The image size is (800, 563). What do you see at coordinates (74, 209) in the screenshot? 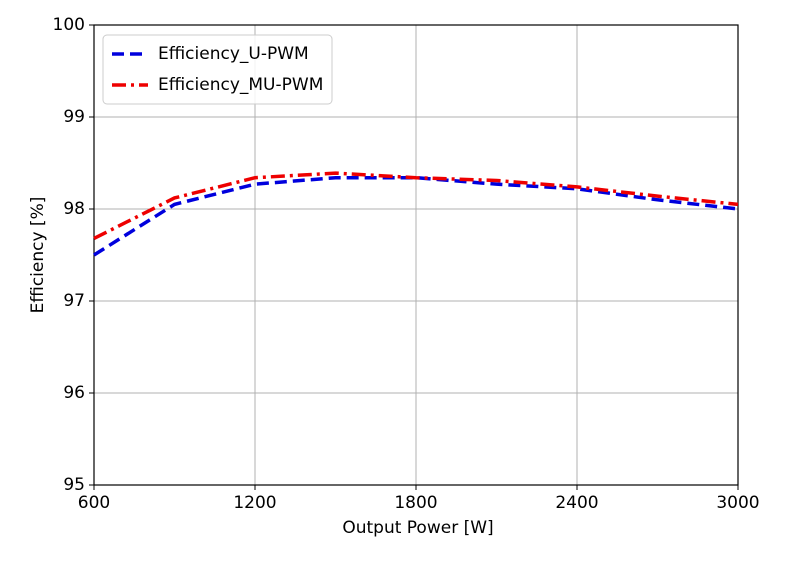
I see `y-tick-label: 98` at bounding box center [74, 209].